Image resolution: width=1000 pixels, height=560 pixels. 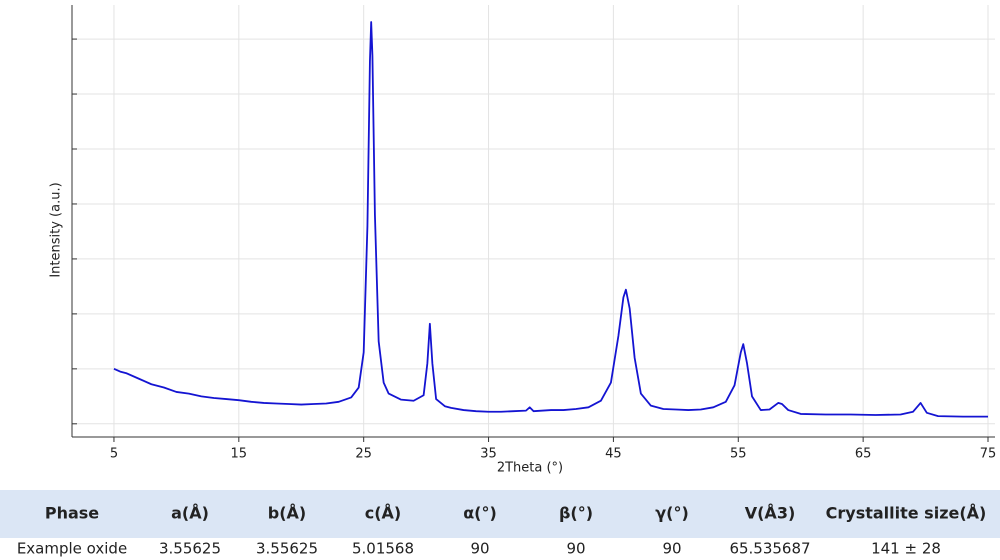 I want to click on table-cell: Example oxide, so click(x=72, y=549).